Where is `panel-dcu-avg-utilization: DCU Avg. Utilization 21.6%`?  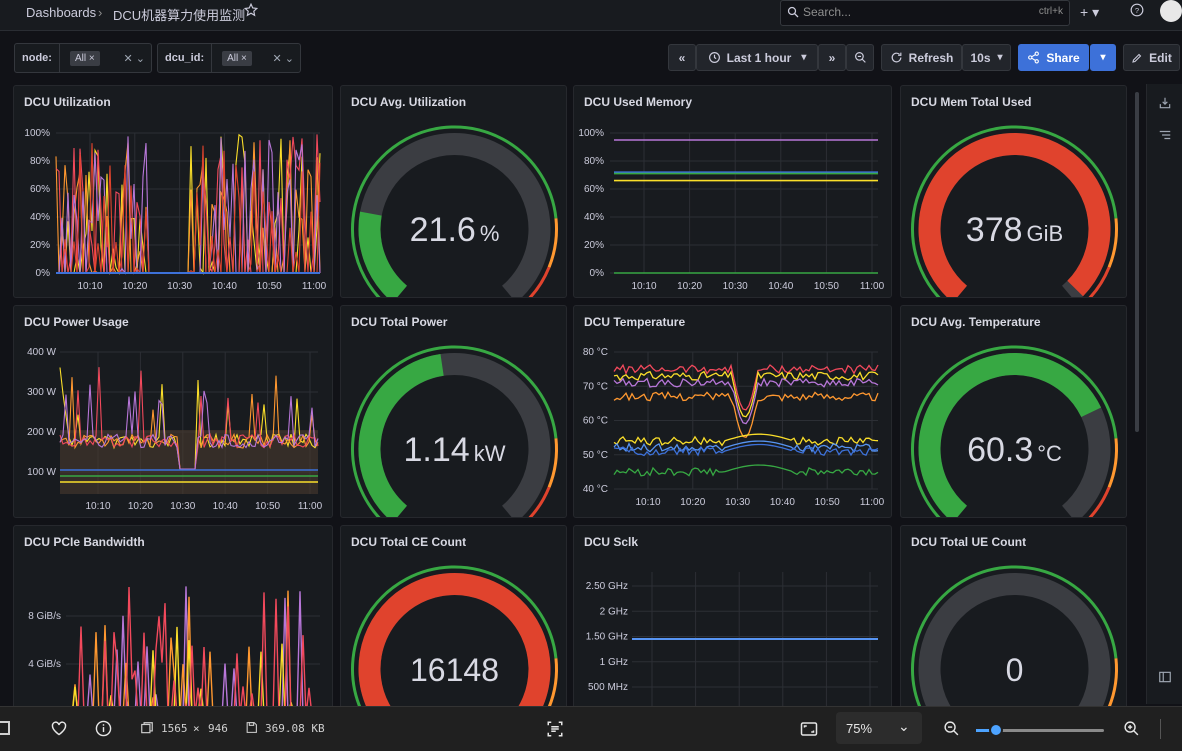 panel-dcu-avg-utilization: DCU Avg. Utilization 21.6% is located at coordinates (453, 191).